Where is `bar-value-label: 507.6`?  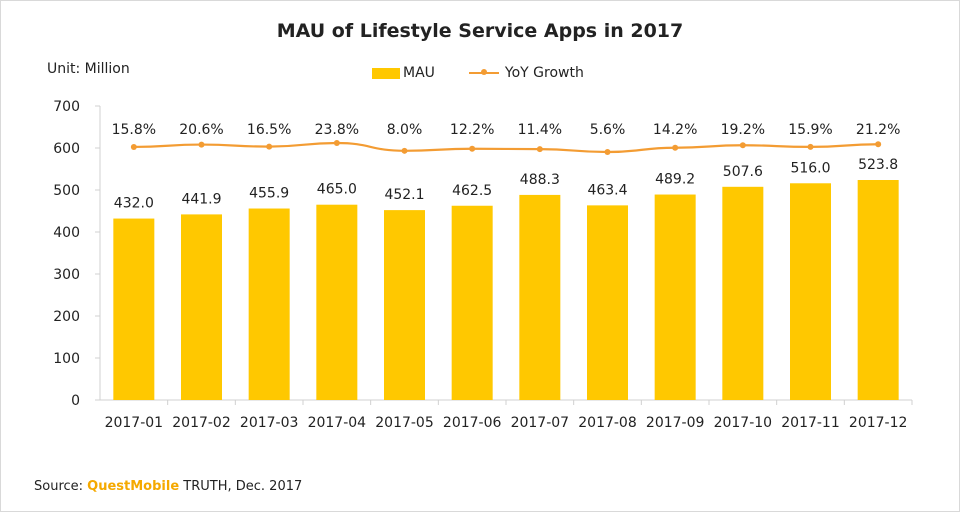
bar-value-label: 507.6 is located at coordinates (743, 172).